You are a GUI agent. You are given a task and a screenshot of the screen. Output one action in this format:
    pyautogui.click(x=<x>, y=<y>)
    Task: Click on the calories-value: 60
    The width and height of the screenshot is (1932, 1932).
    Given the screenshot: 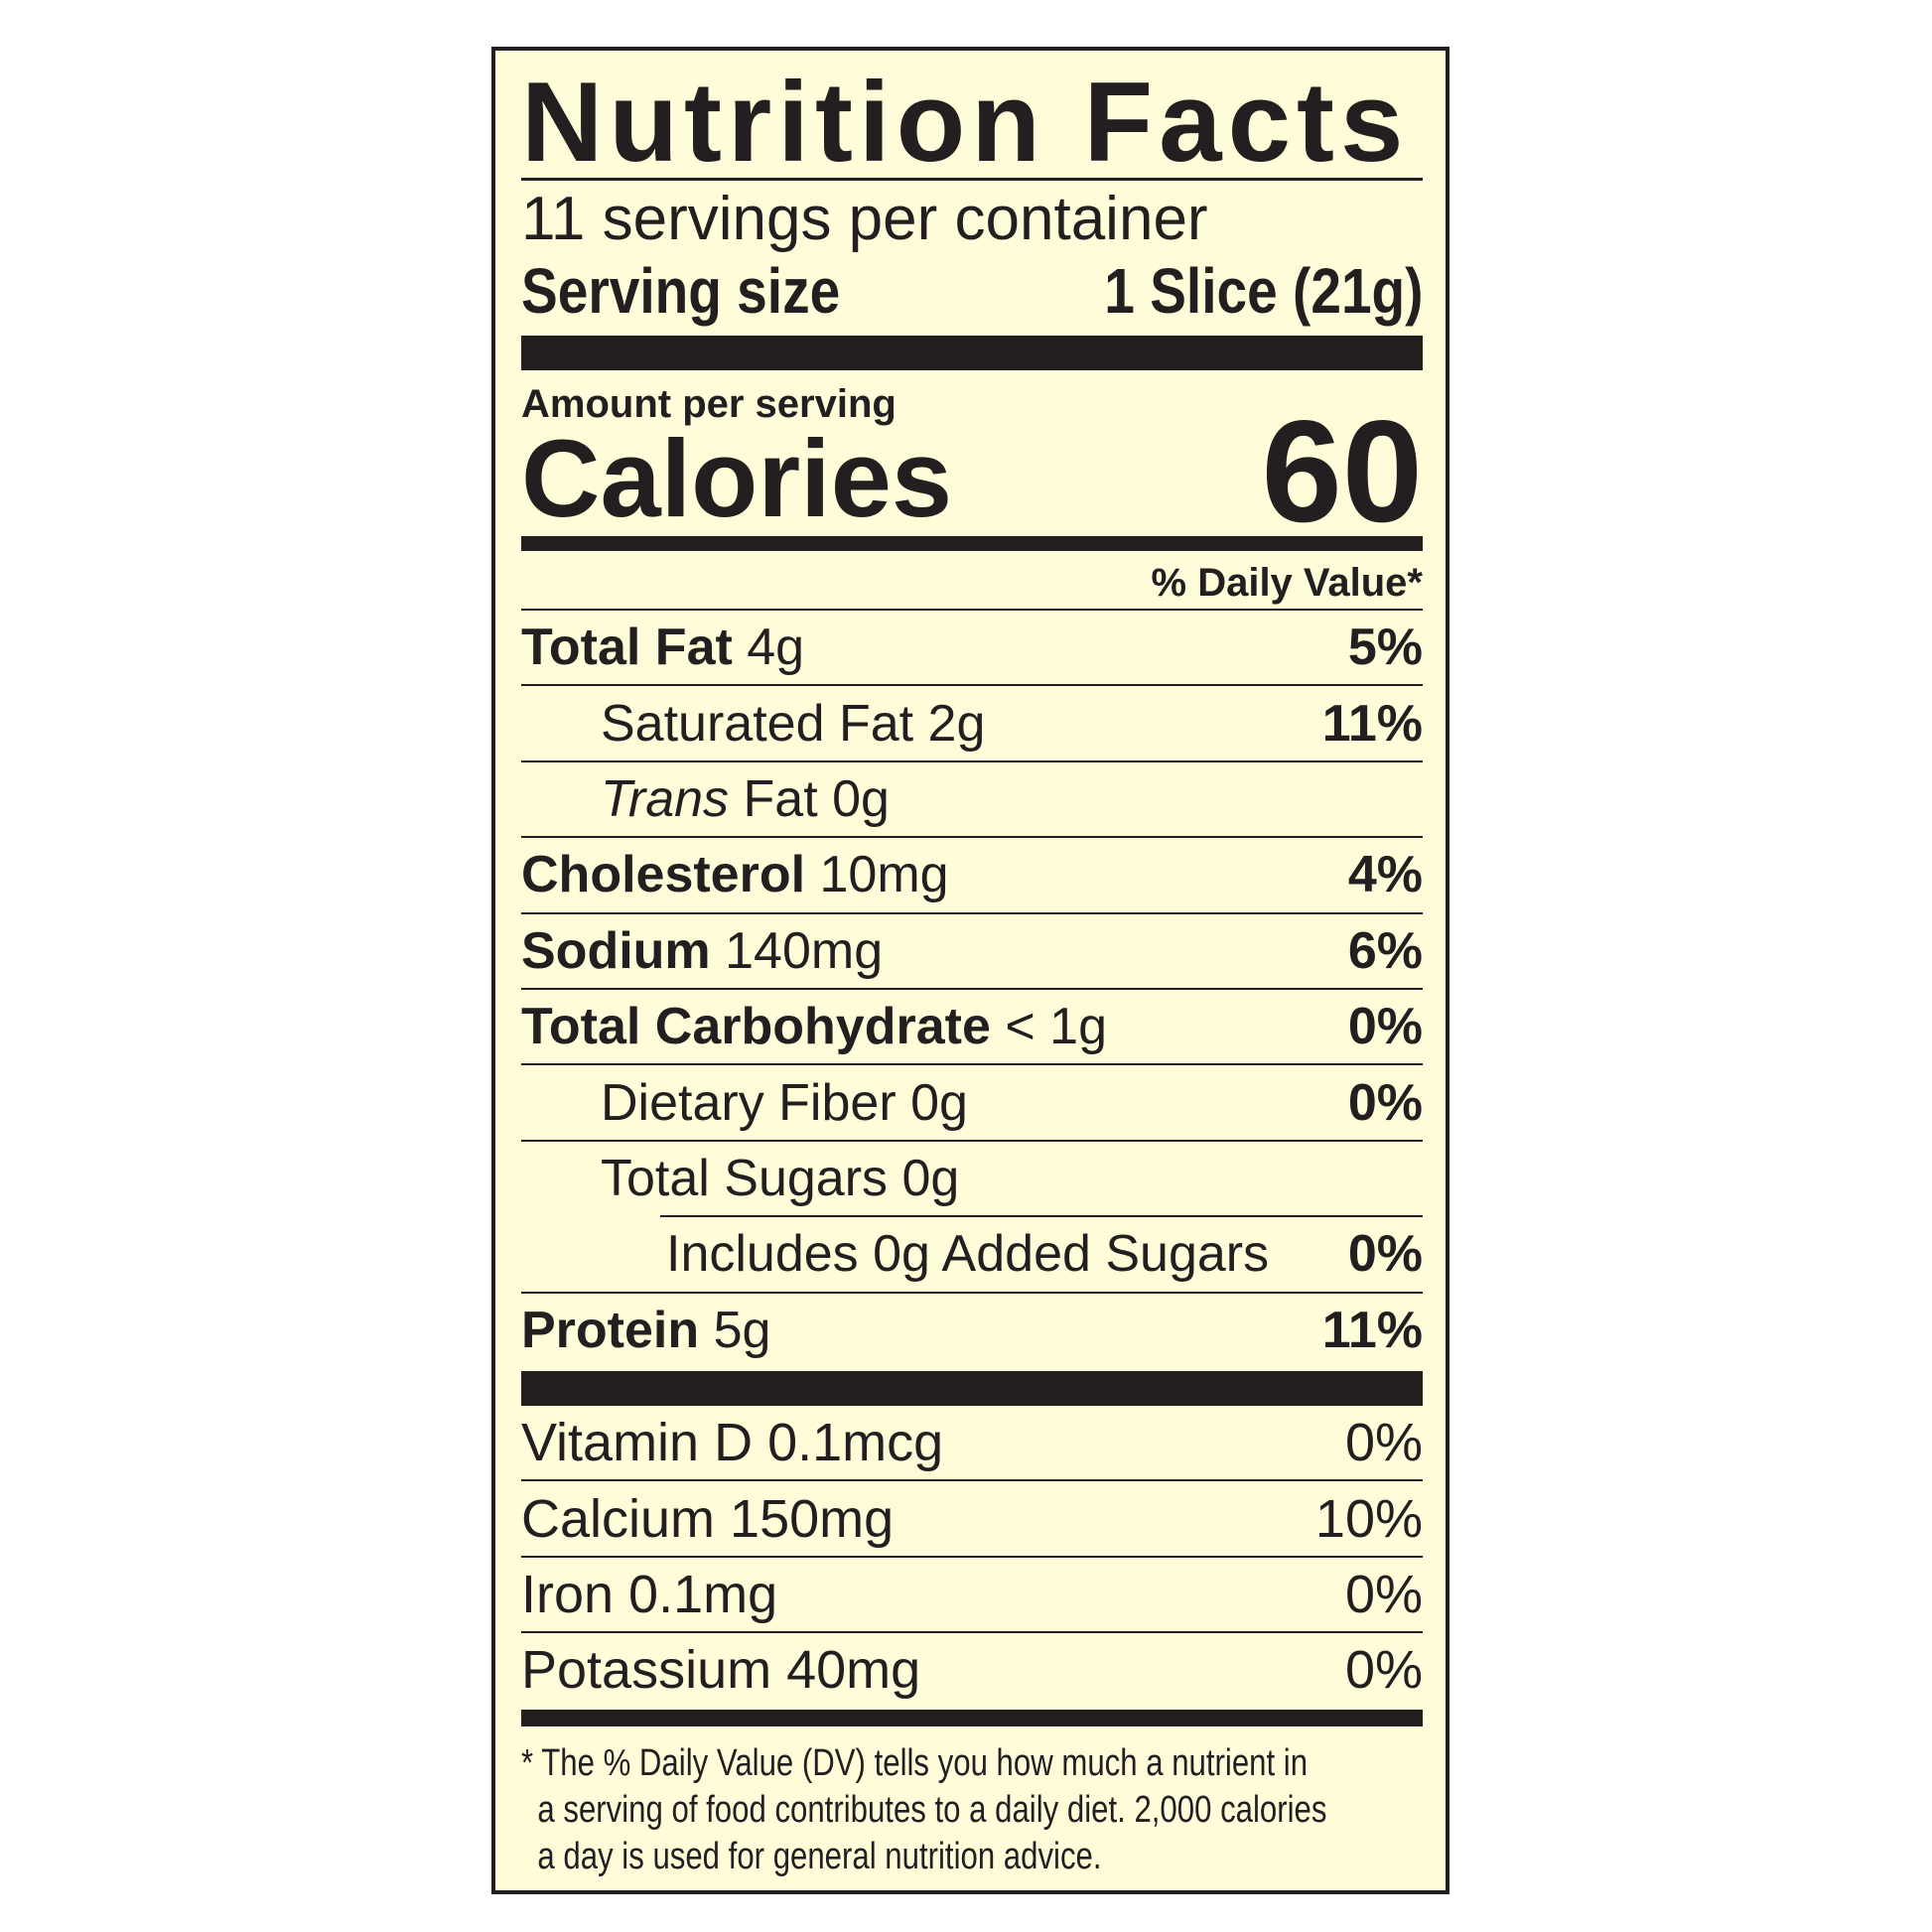 What is the action you would take?
    pyautogui.click(x=1342, y=471)
    